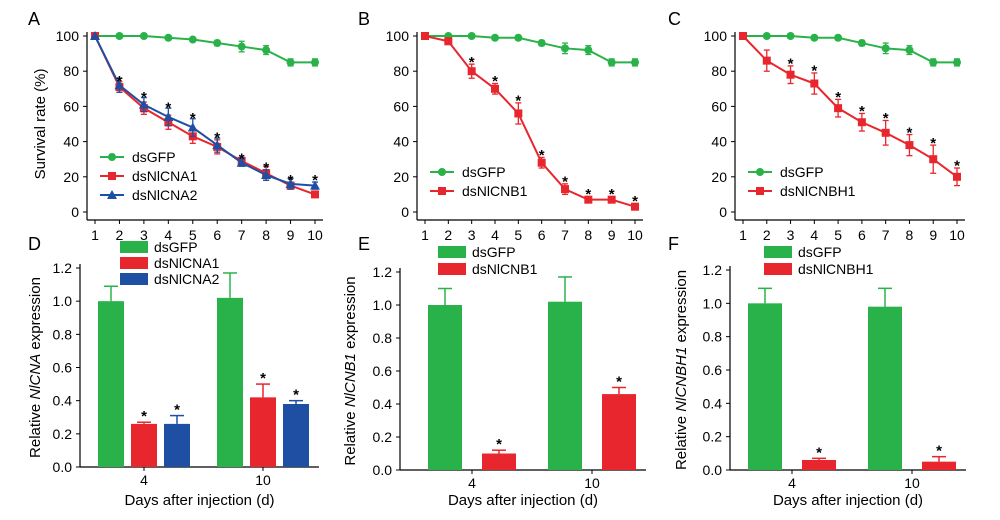 Image resolution: width=1000 pixels, height=520 pixels. Describe the element at coordinates (681, 379) in the screenshot. I see `y-axis-label-gene: NlCNBH1` at that location.